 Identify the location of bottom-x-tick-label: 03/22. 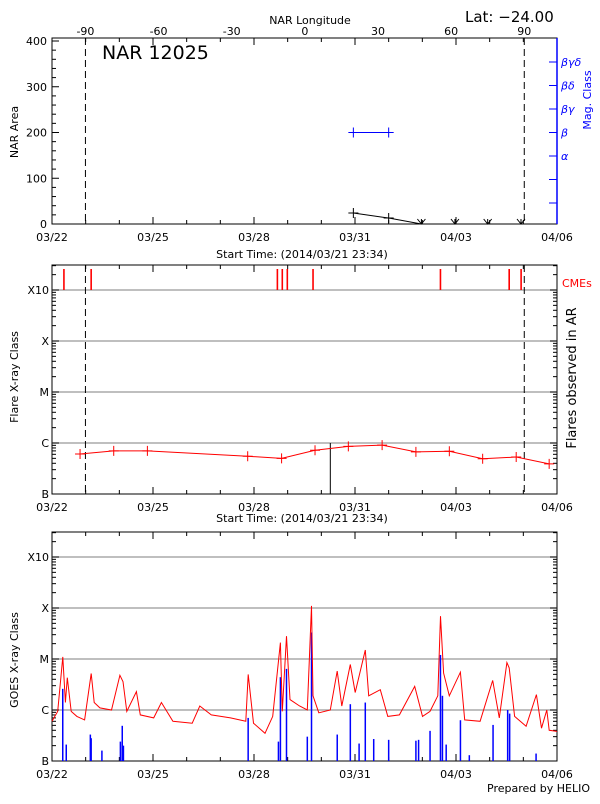
(52, 774).